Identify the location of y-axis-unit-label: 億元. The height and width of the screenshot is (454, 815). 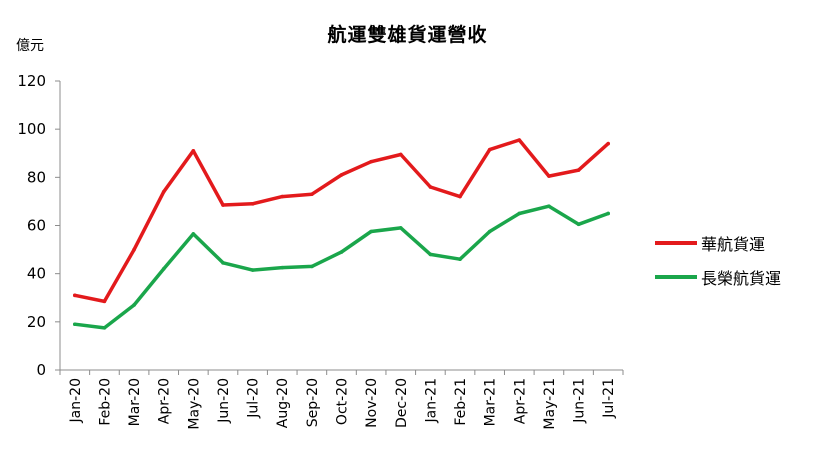
(30, 46).